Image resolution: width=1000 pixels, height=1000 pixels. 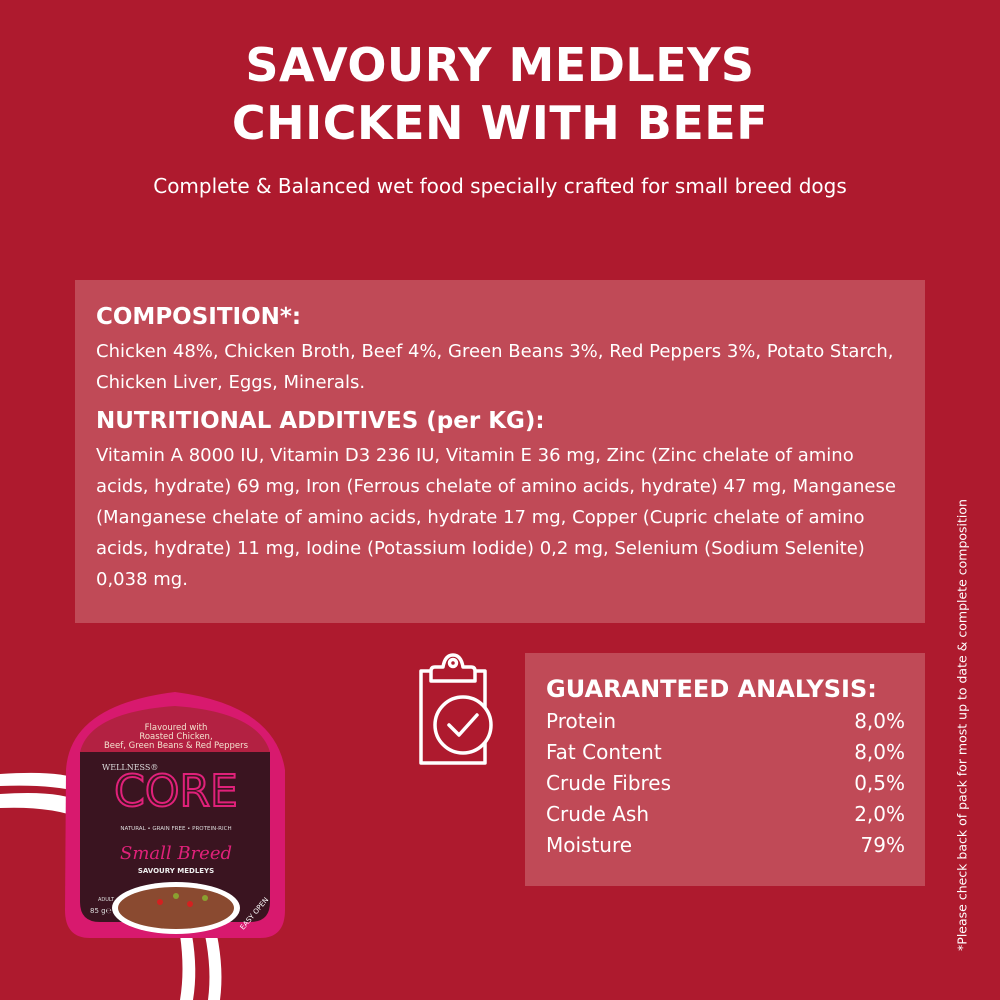 What do you see at coordinates (176, 791) in the screenshot?
I see `svg-text: CORE` at bounding box center [176, 791].